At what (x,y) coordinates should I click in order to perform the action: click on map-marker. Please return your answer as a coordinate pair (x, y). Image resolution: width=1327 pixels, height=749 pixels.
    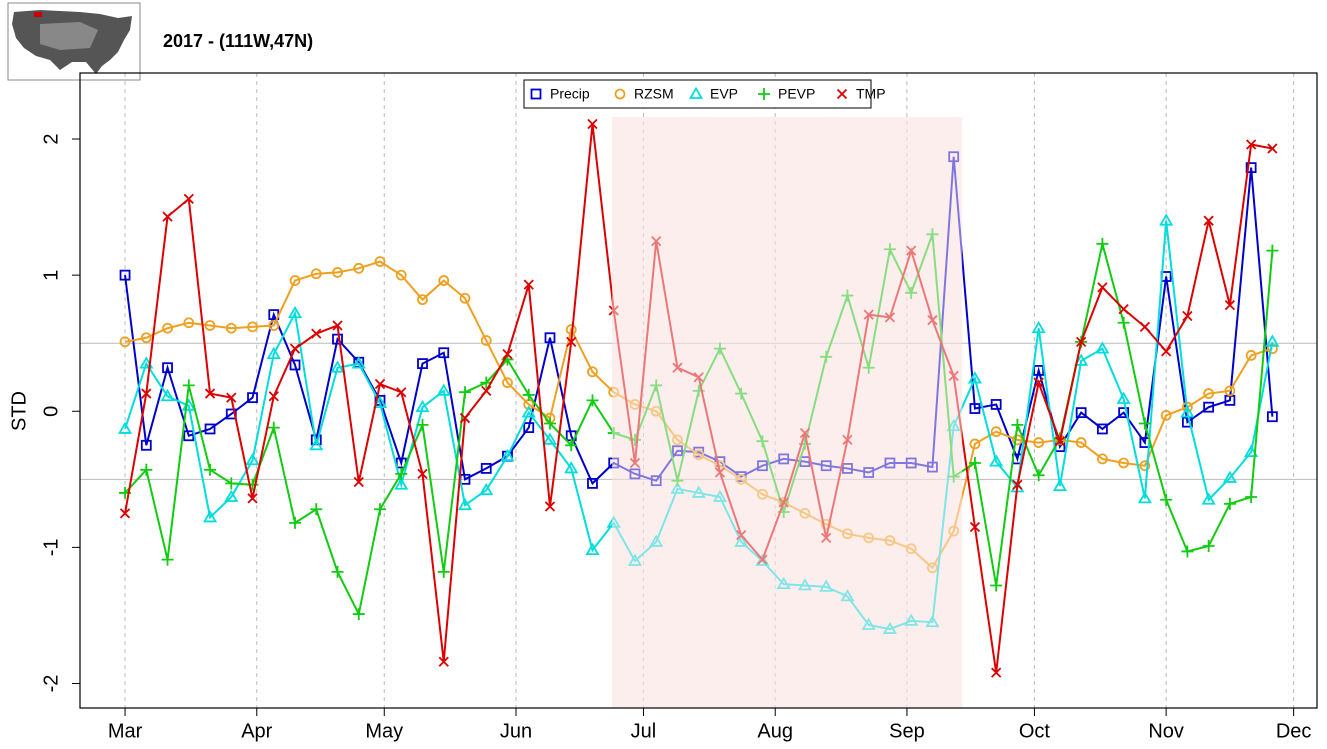
    Looking at the image, I should click on (38, 14).